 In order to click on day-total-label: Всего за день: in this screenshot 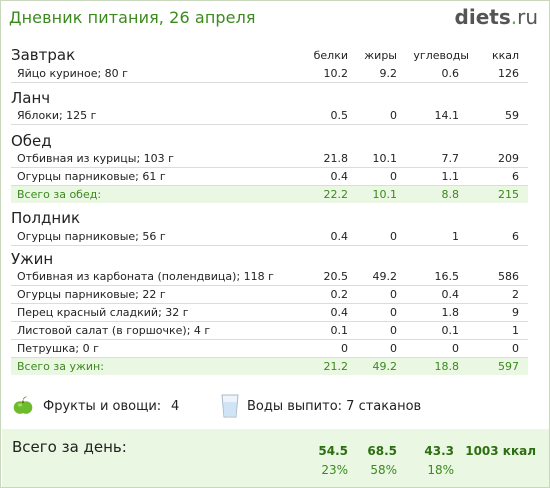, I will do `click(69, 447)`.